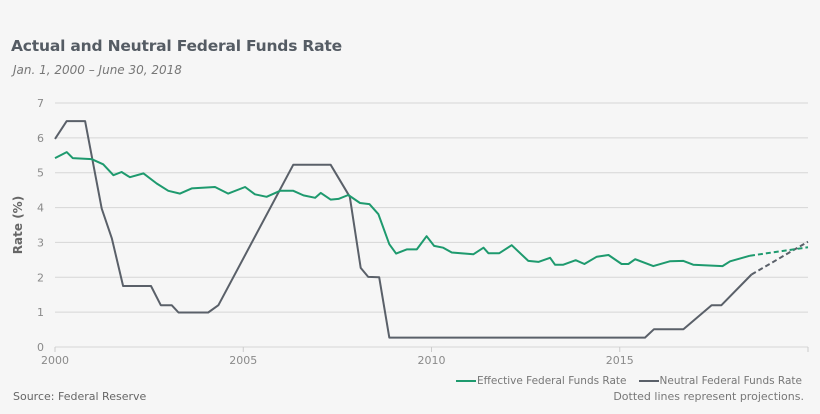  I want to click on projection-note: Dotted lines represent projections., so click(708, 396).